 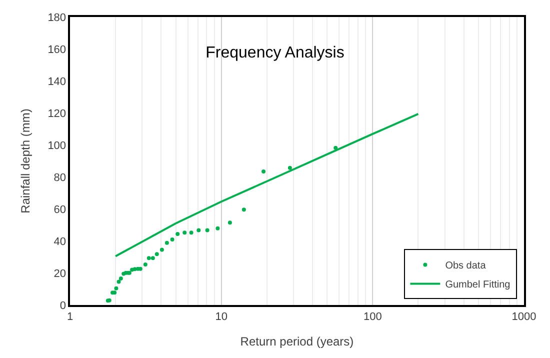 What do you see at coordinates (477, 285) in the screenshot?
I see `legend-label: Gumbel Fitting` at bounding box center [477, 285].